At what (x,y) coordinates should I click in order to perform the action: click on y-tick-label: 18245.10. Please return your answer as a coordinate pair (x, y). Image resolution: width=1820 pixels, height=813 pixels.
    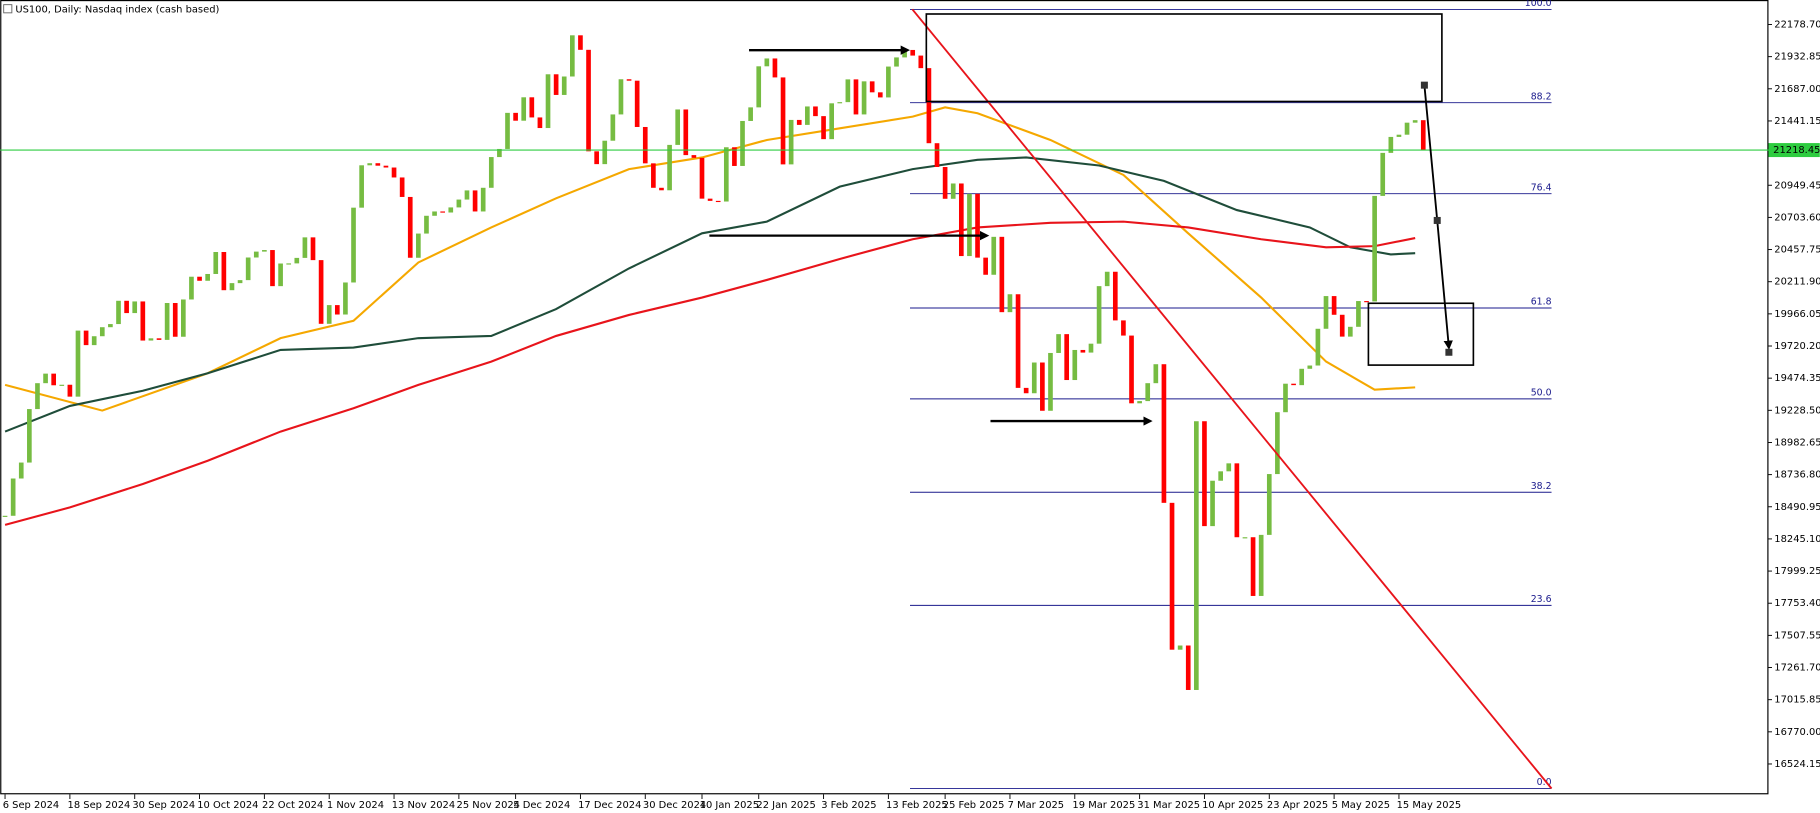
    Looking at the image, I should click on (1797, 539).